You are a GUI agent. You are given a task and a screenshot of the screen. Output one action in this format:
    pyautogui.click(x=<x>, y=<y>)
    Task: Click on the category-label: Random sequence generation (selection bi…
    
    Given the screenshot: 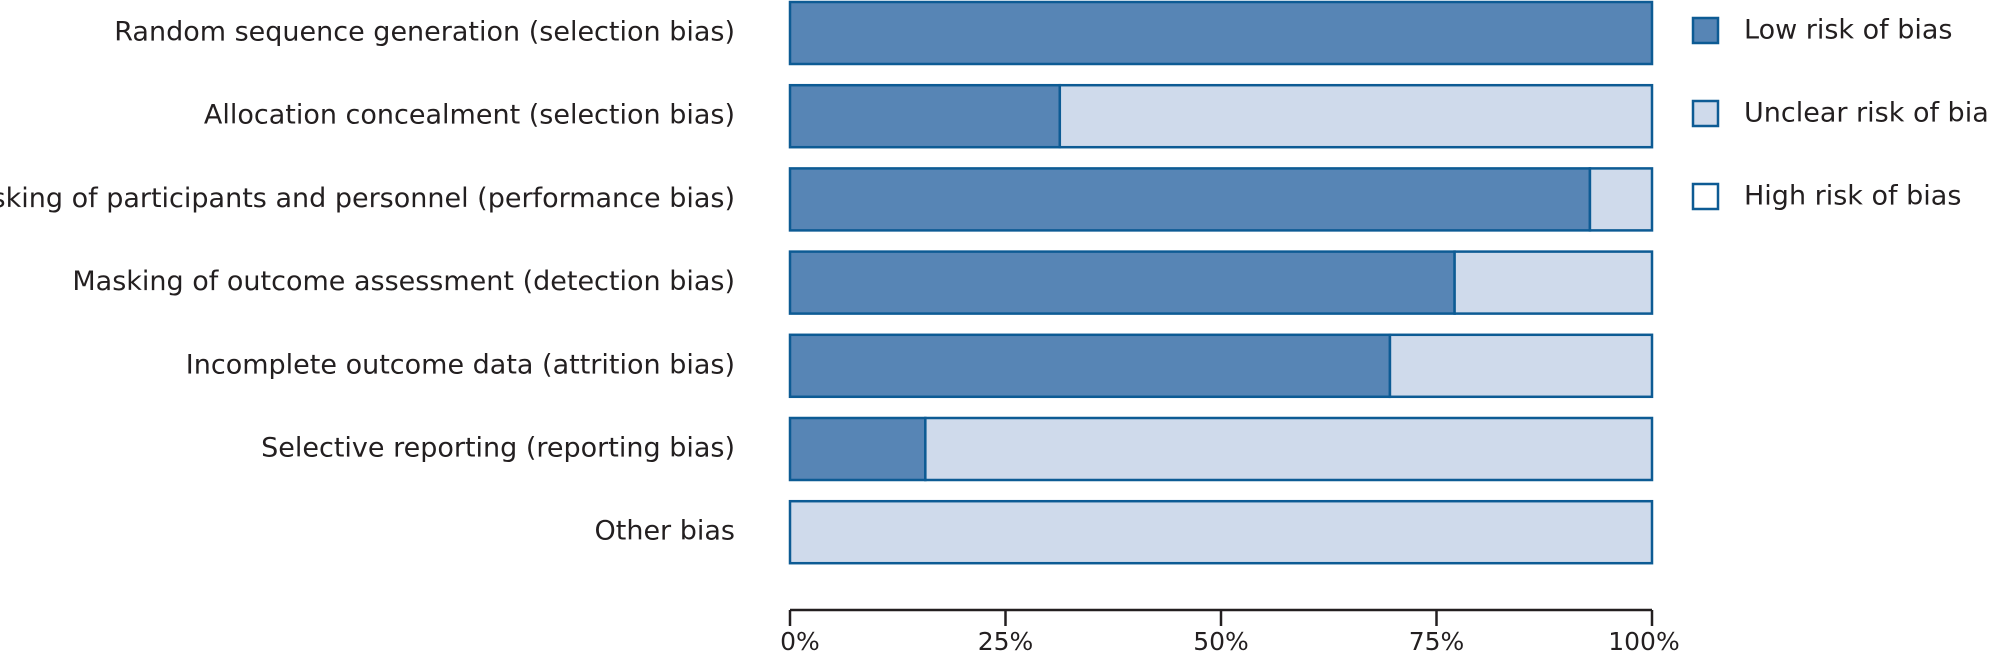 What is the action you would take?
    pyautogui.click(x=424, y=32)
    